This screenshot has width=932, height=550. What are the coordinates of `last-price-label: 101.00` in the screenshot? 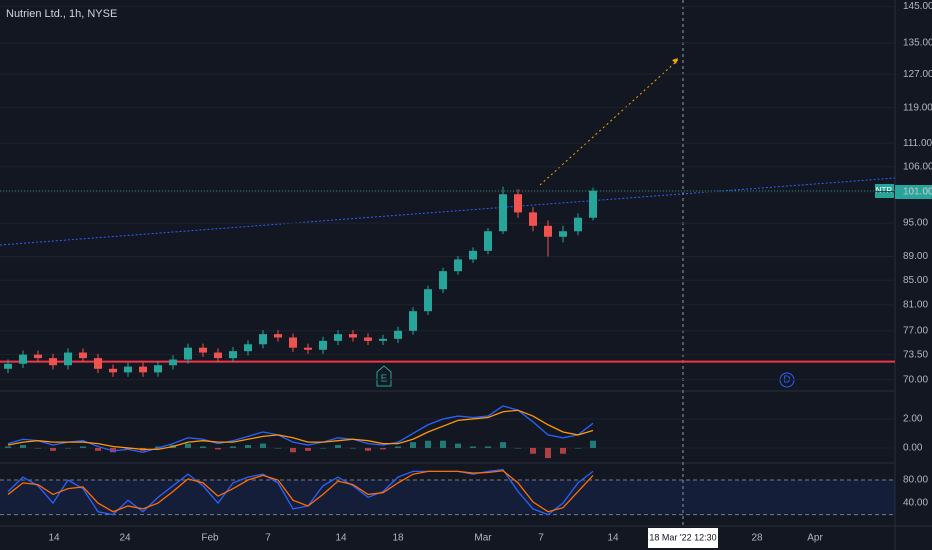 It's located at (917, 192).